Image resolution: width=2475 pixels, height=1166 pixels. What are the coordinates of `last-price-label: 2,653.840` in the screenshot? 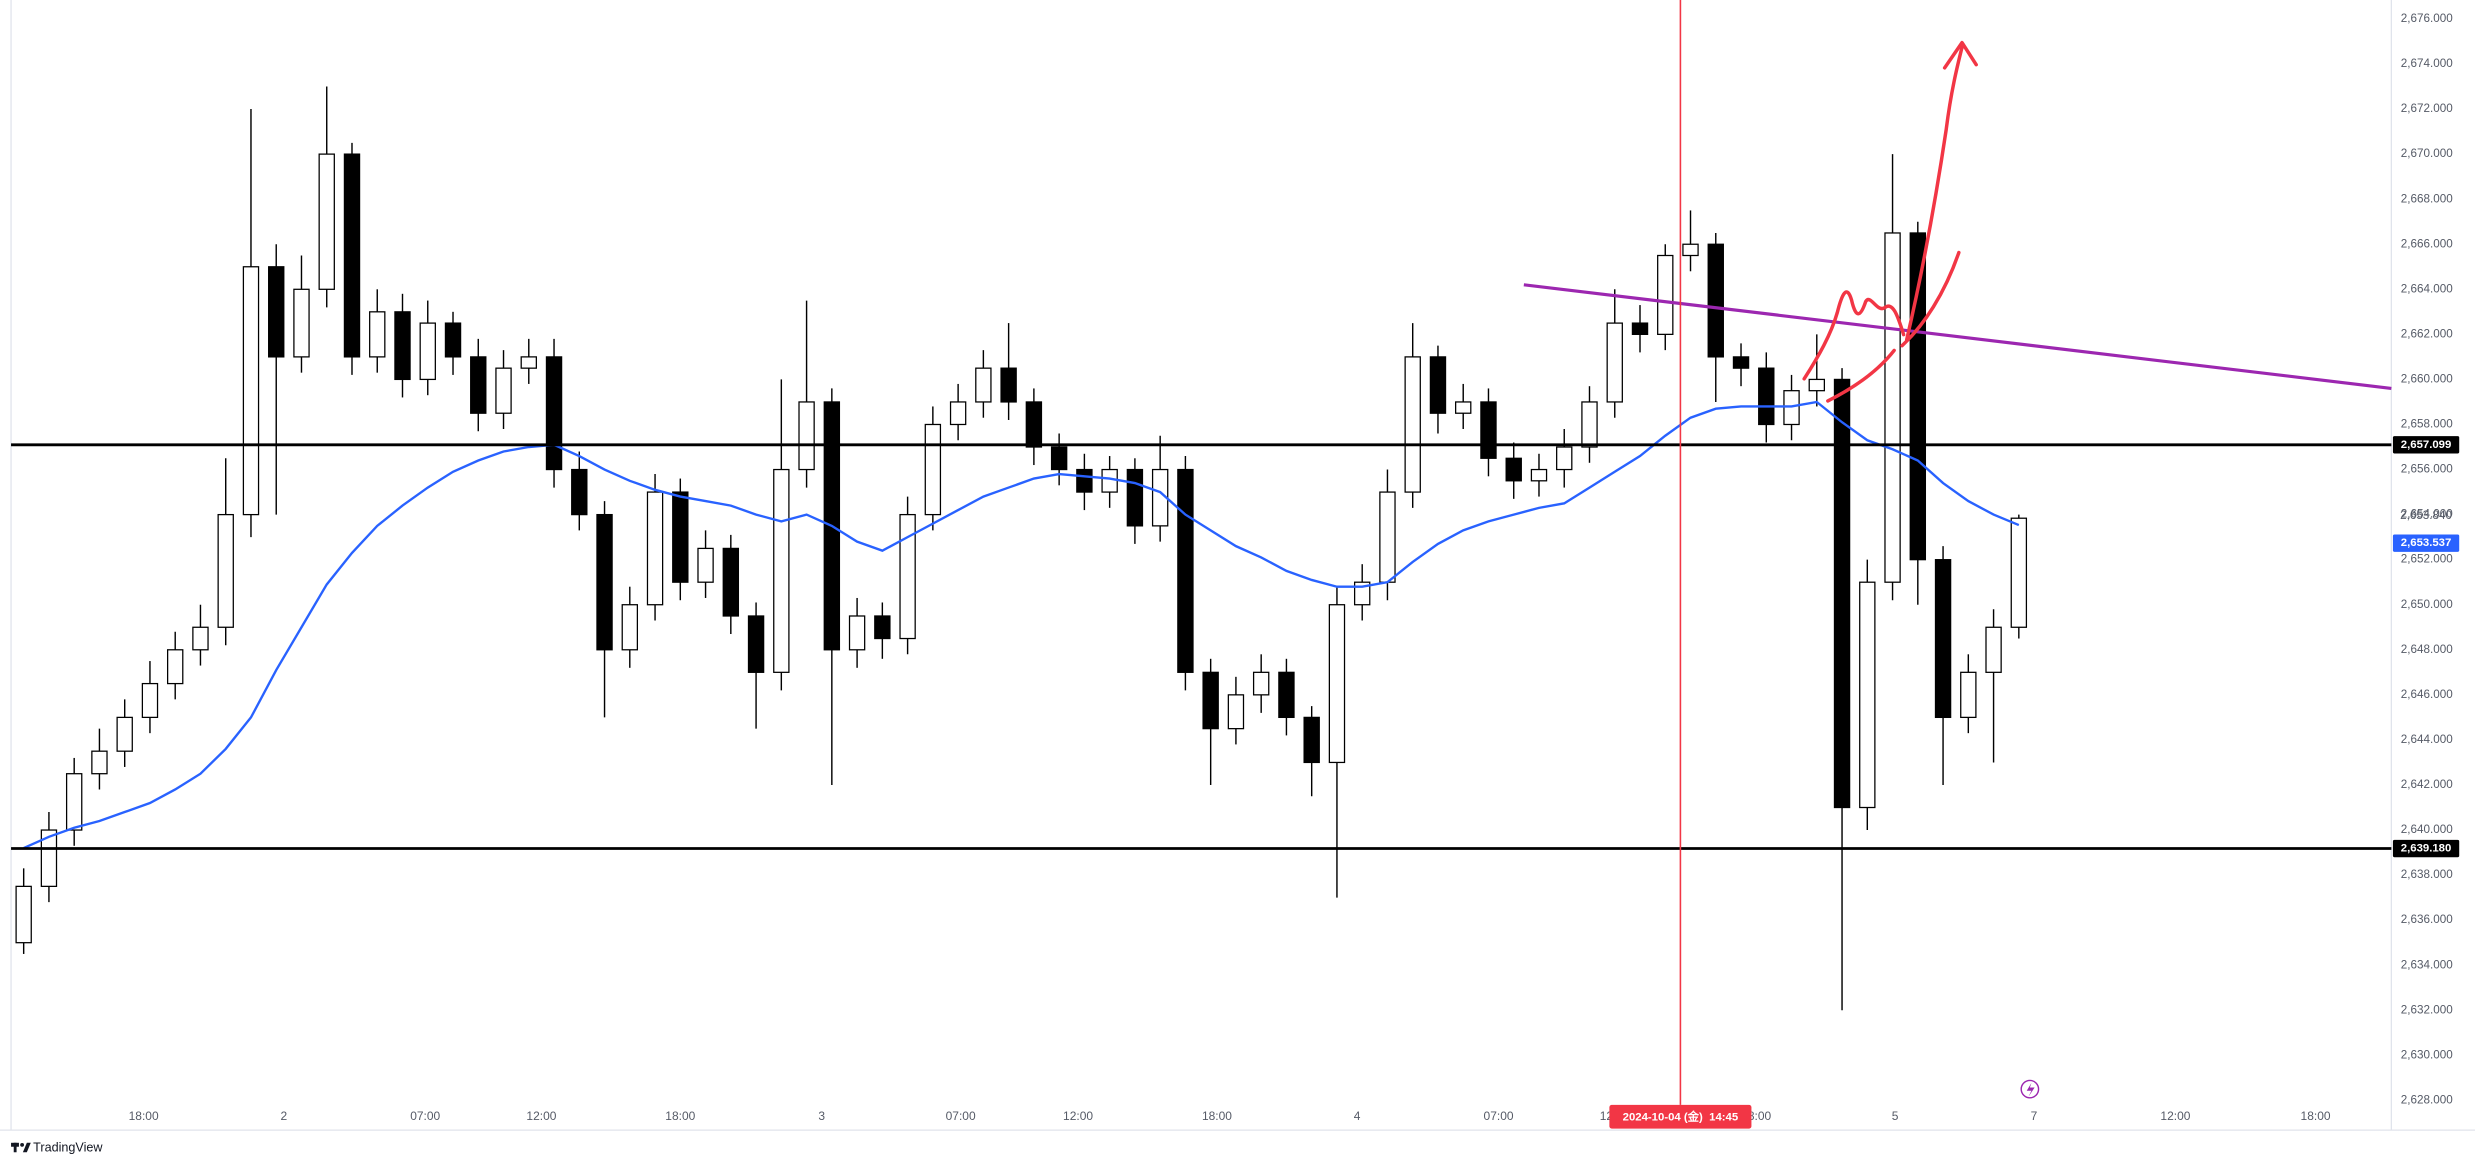 It's located at (2426, 515).